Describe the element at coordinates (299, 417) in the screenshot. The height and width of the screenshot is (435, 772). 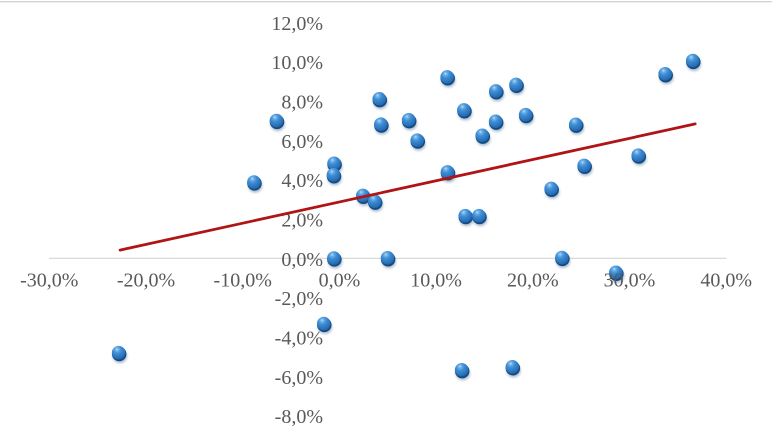
I see `svg-text: -8,0%` at that location.